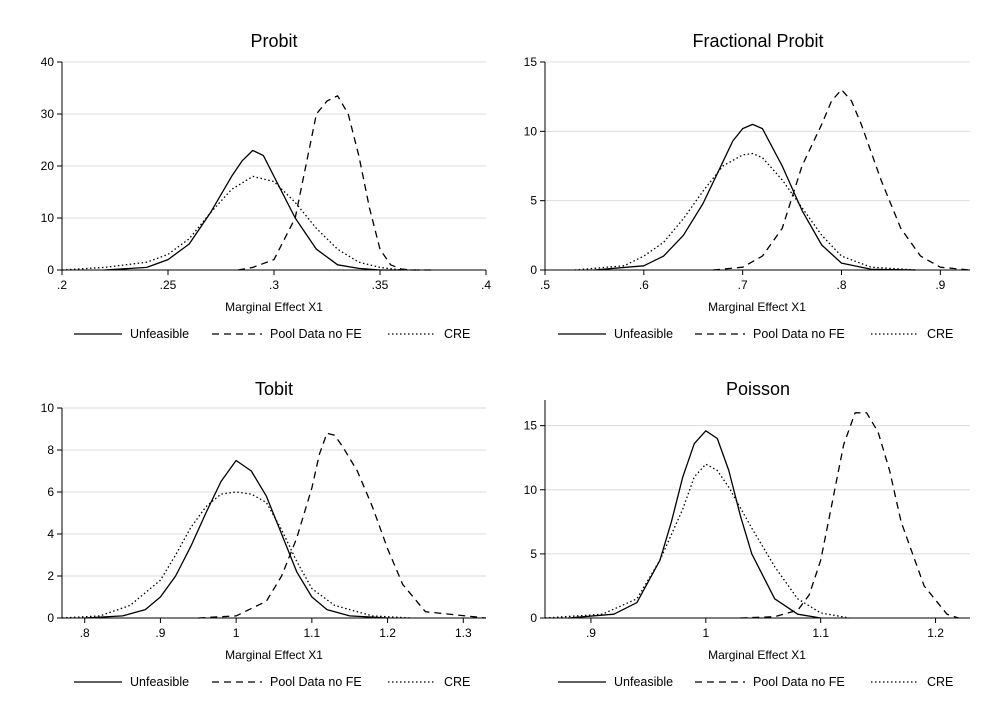 This screenshot has height=728, width=1000. I want to click on x-tick-label: .4, so click(486, 285).